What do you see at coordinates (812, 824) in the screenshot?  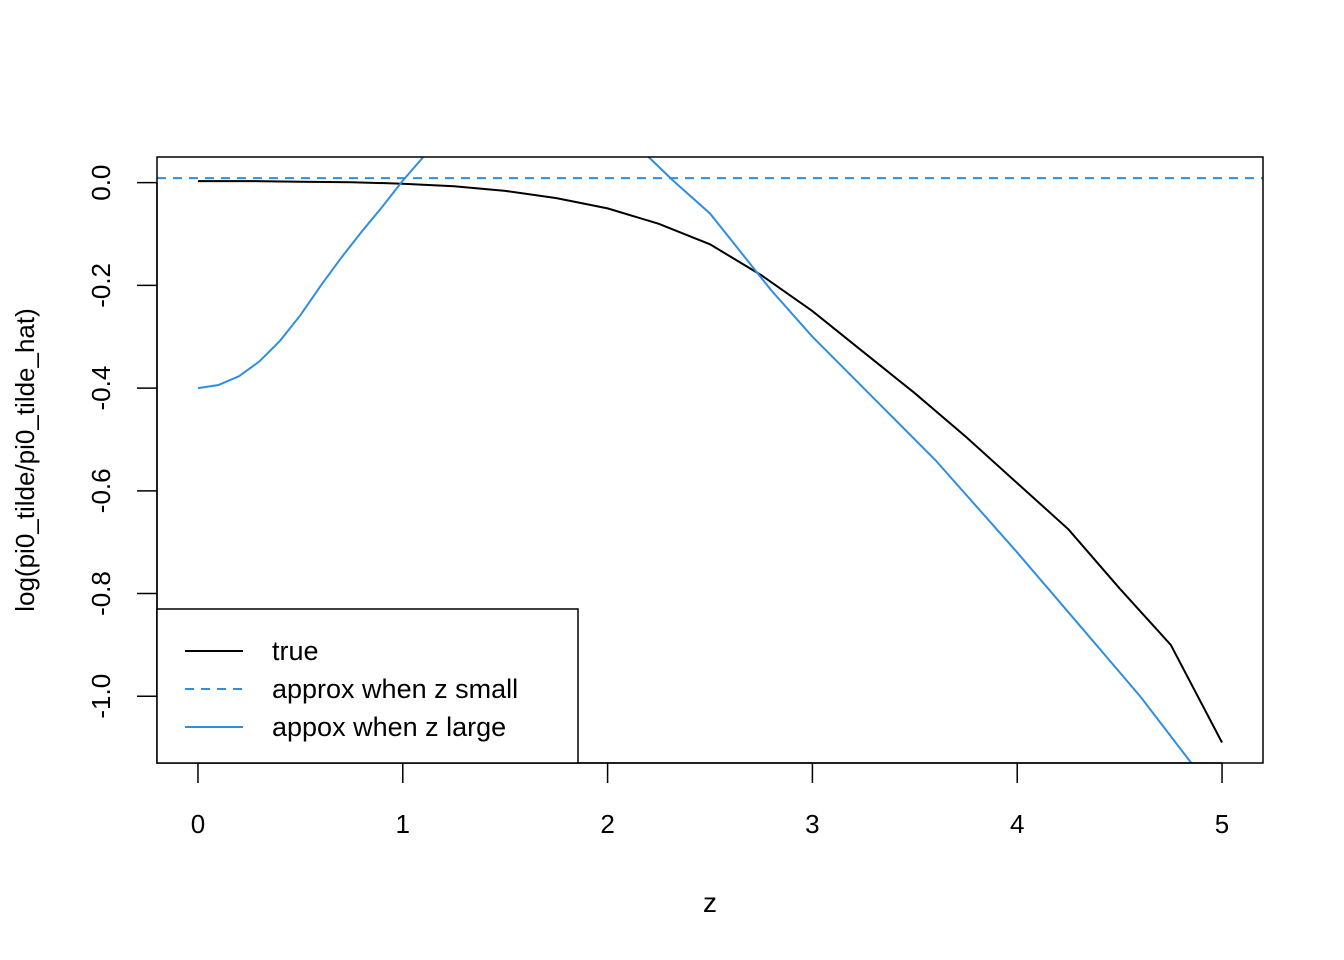 I see `x-tick-label: 3` at bounding box center [812, 824].